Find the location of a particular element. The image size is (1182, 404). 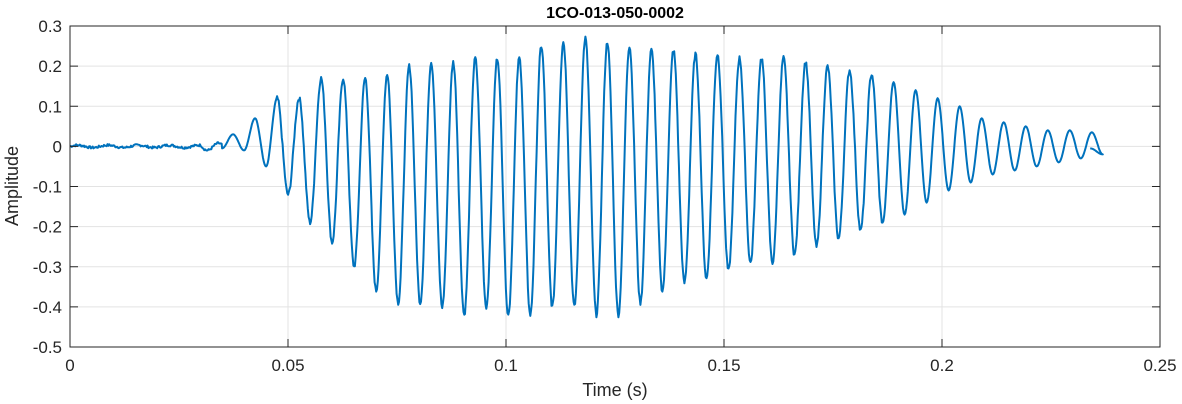

x-tick-label: 0.05 is located at coordinates (287, 365).